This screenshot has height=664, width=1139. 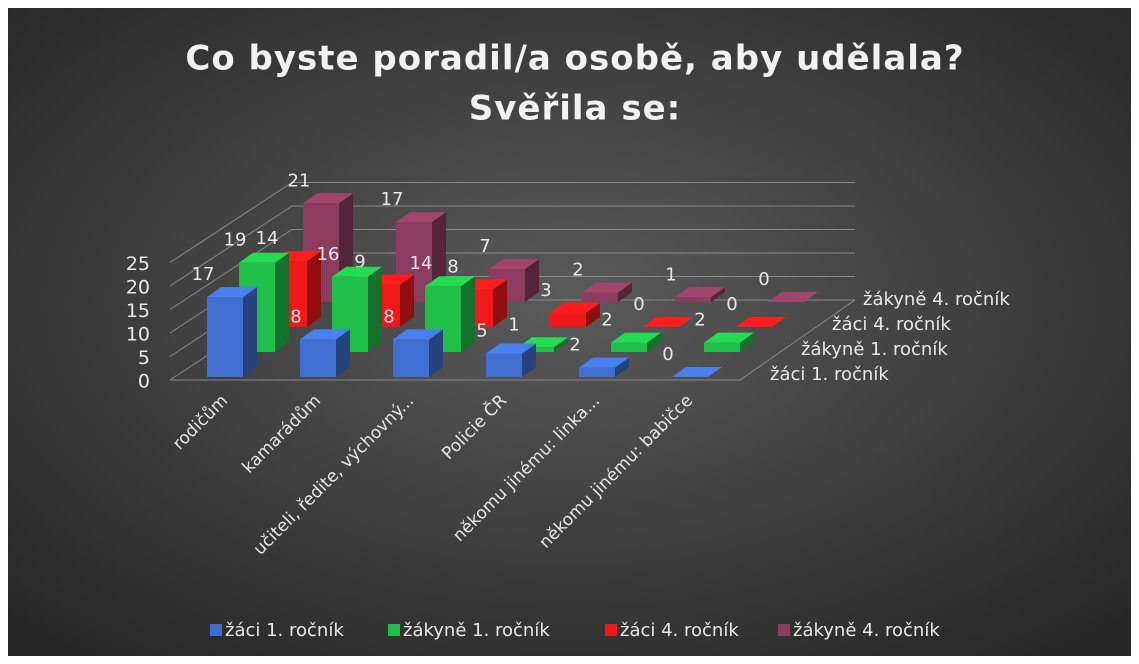 I want to click on value-label: 9, so click(x=359, y=262).